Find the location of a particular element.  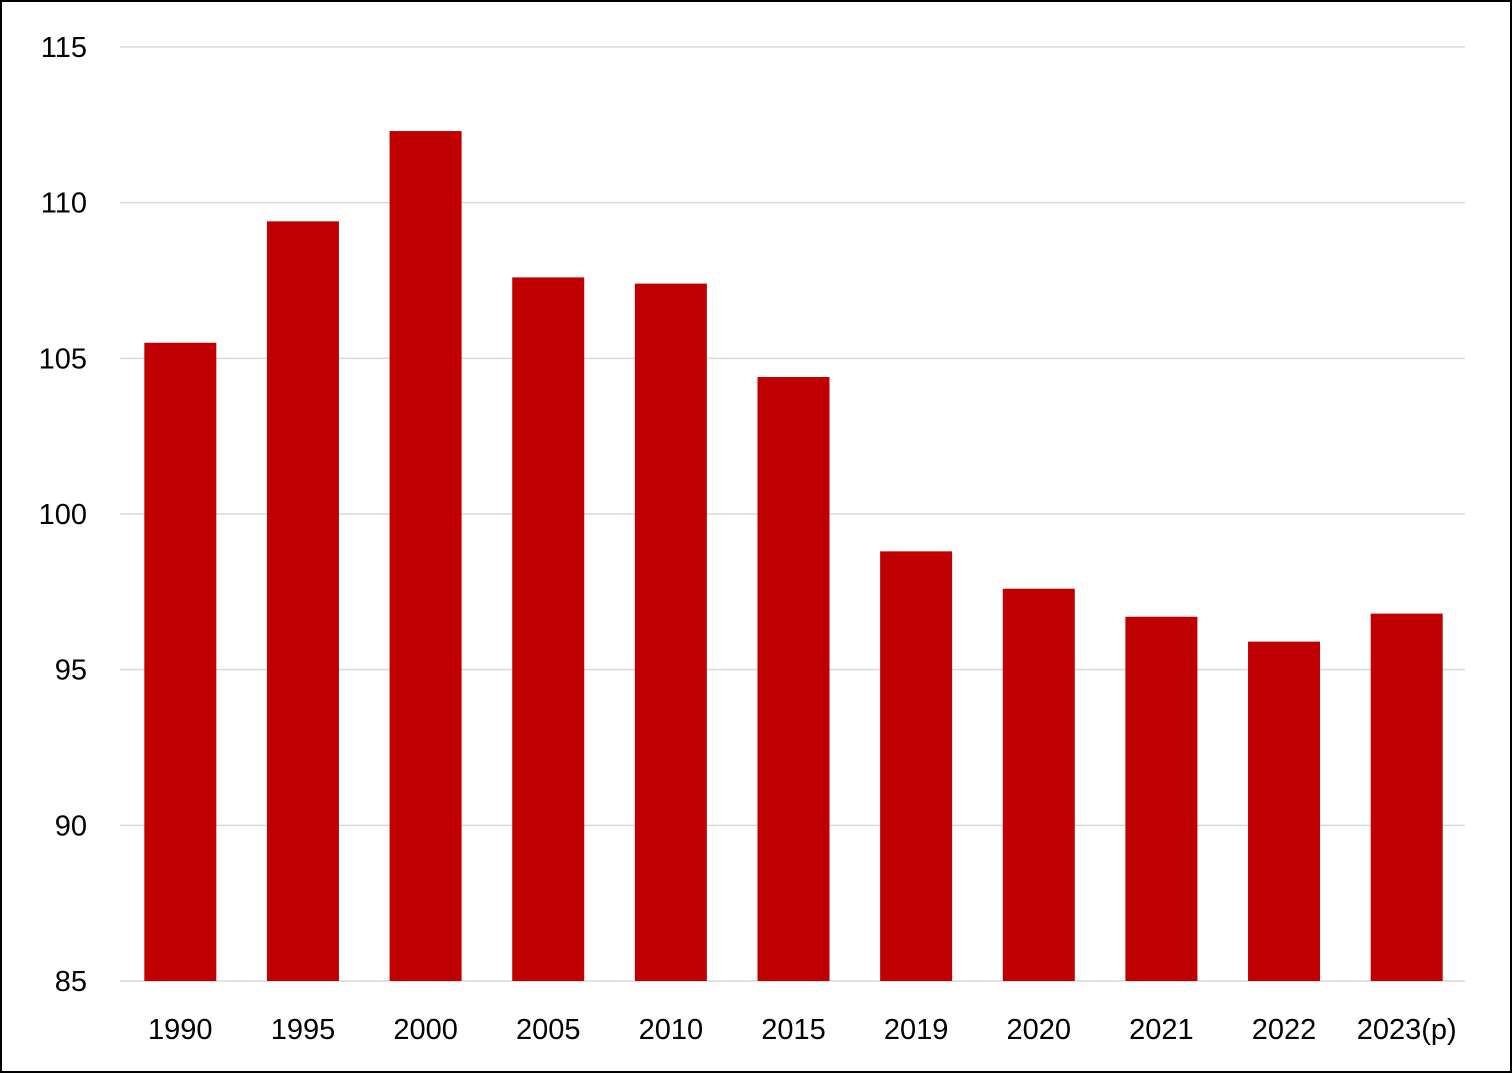

x-tick-label: 2015 is located at coordinates (793, 1030).